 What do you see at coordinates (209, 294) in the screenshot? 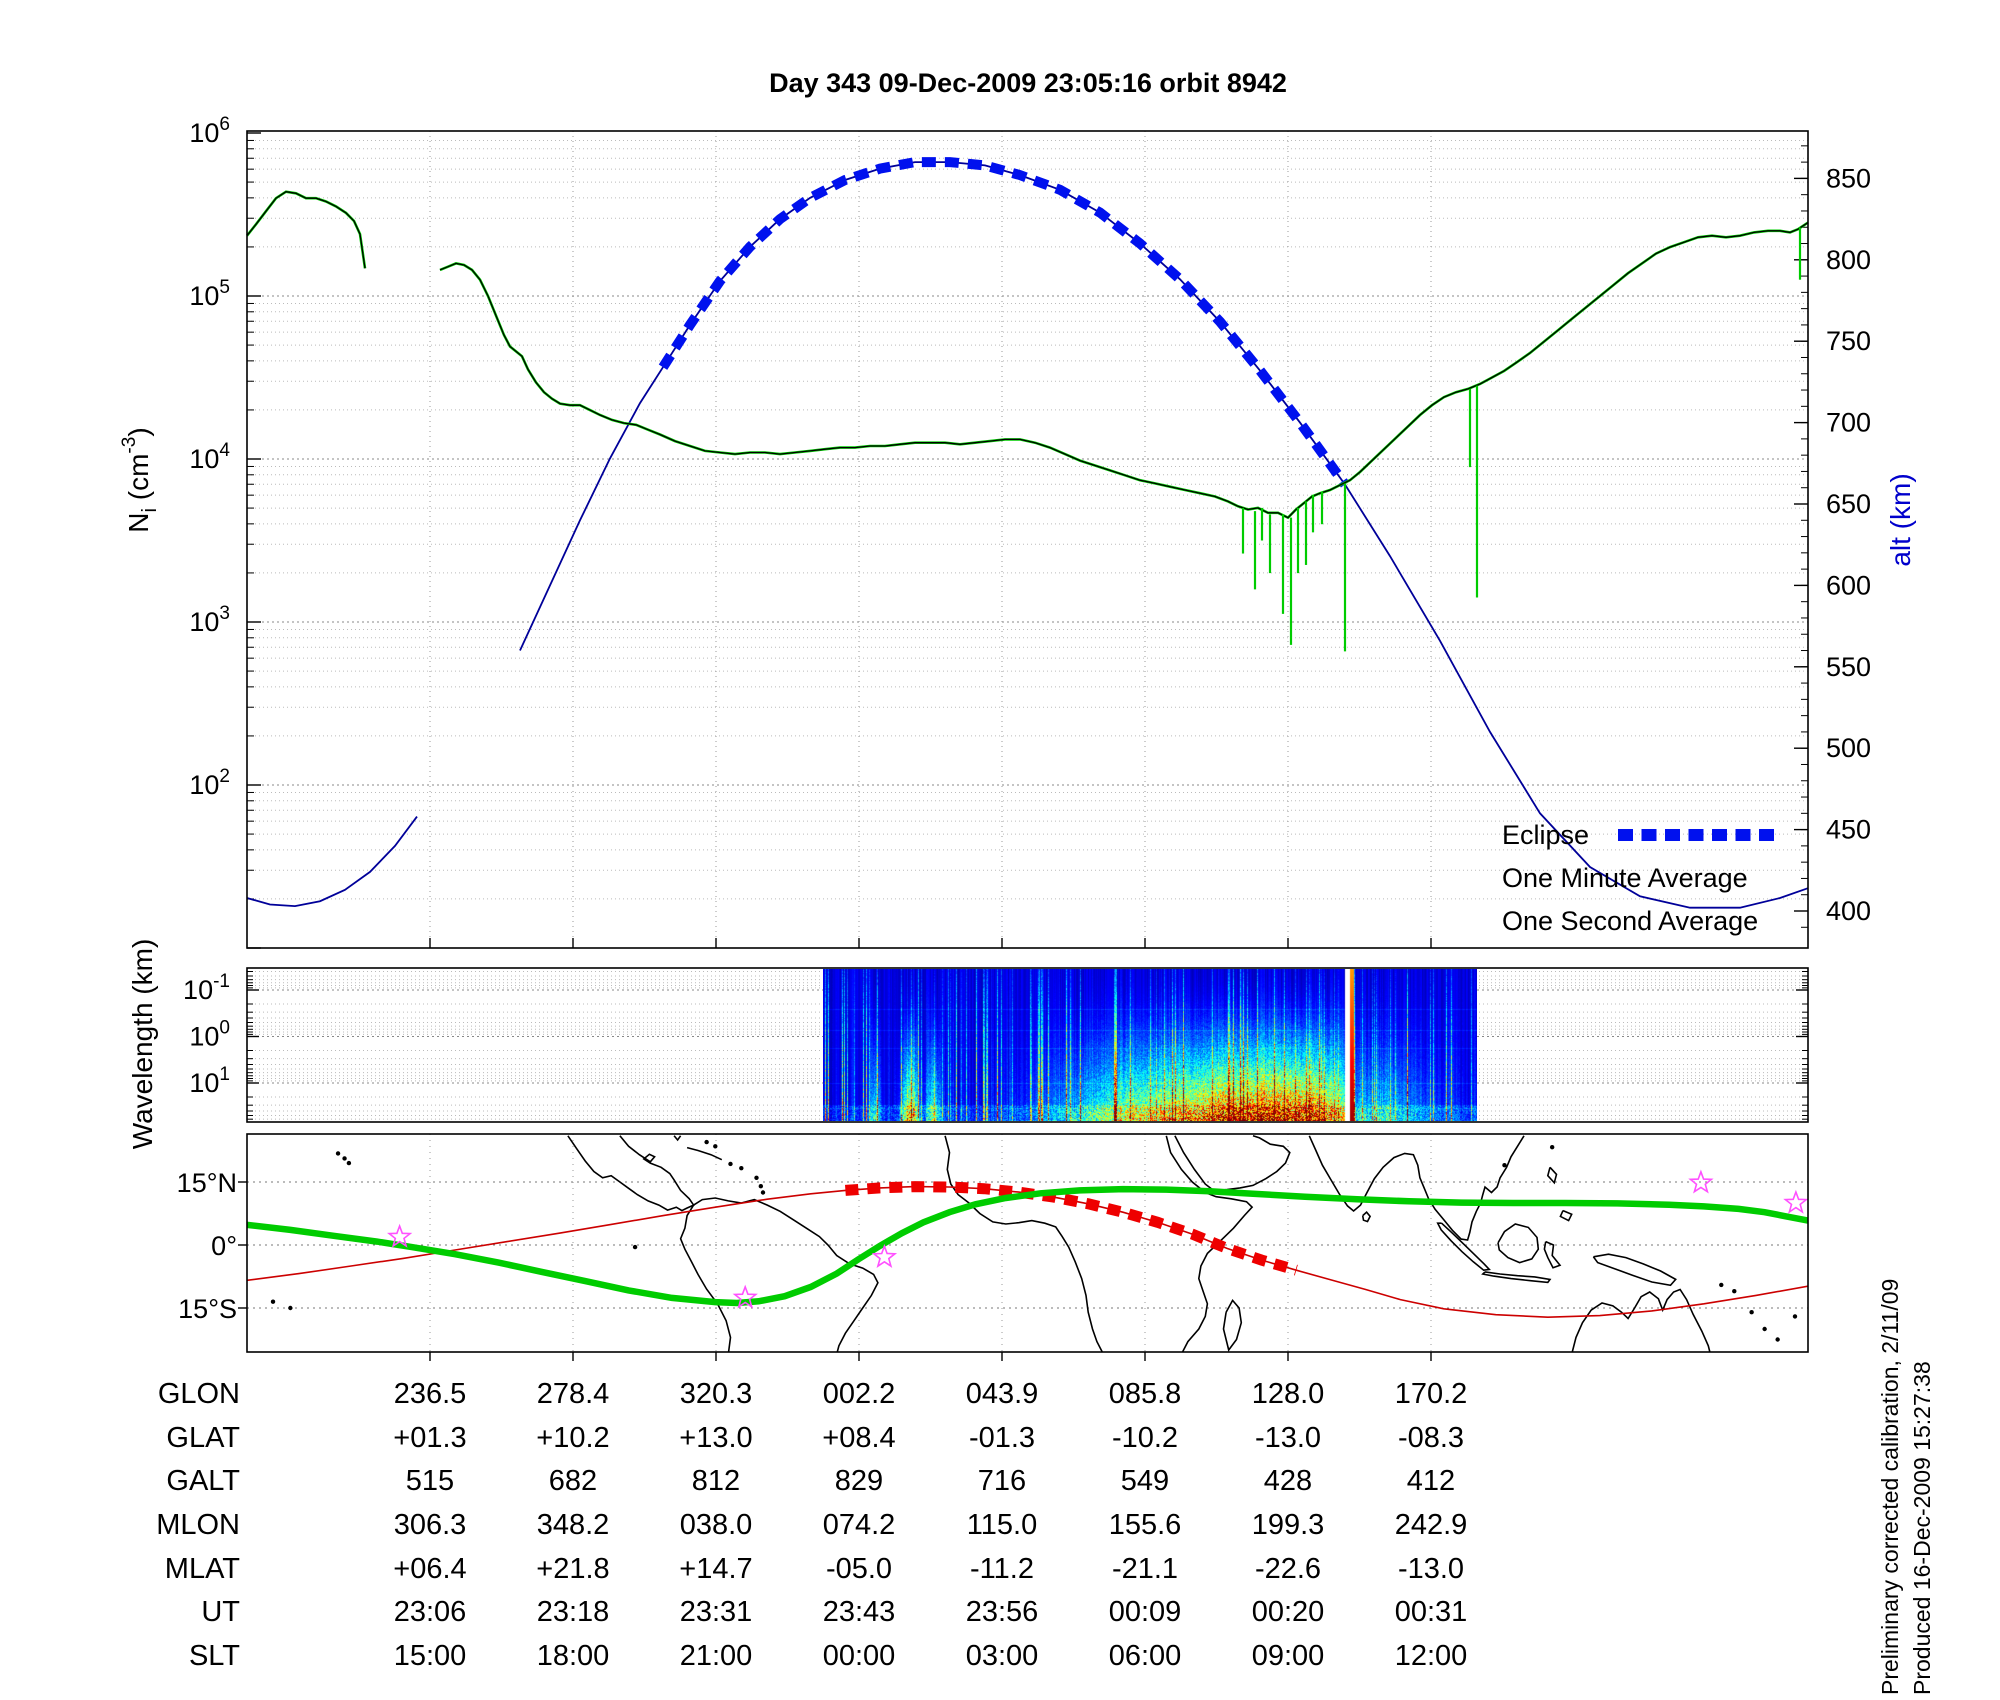
I see `ni-tick-label: 10⁵` at bounding box center [209, 294].